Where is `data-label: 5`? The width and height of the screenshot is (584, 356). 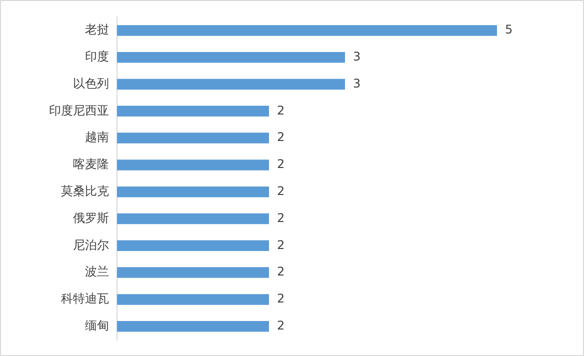 data-label: 5 is located at coordinates (509, 29).